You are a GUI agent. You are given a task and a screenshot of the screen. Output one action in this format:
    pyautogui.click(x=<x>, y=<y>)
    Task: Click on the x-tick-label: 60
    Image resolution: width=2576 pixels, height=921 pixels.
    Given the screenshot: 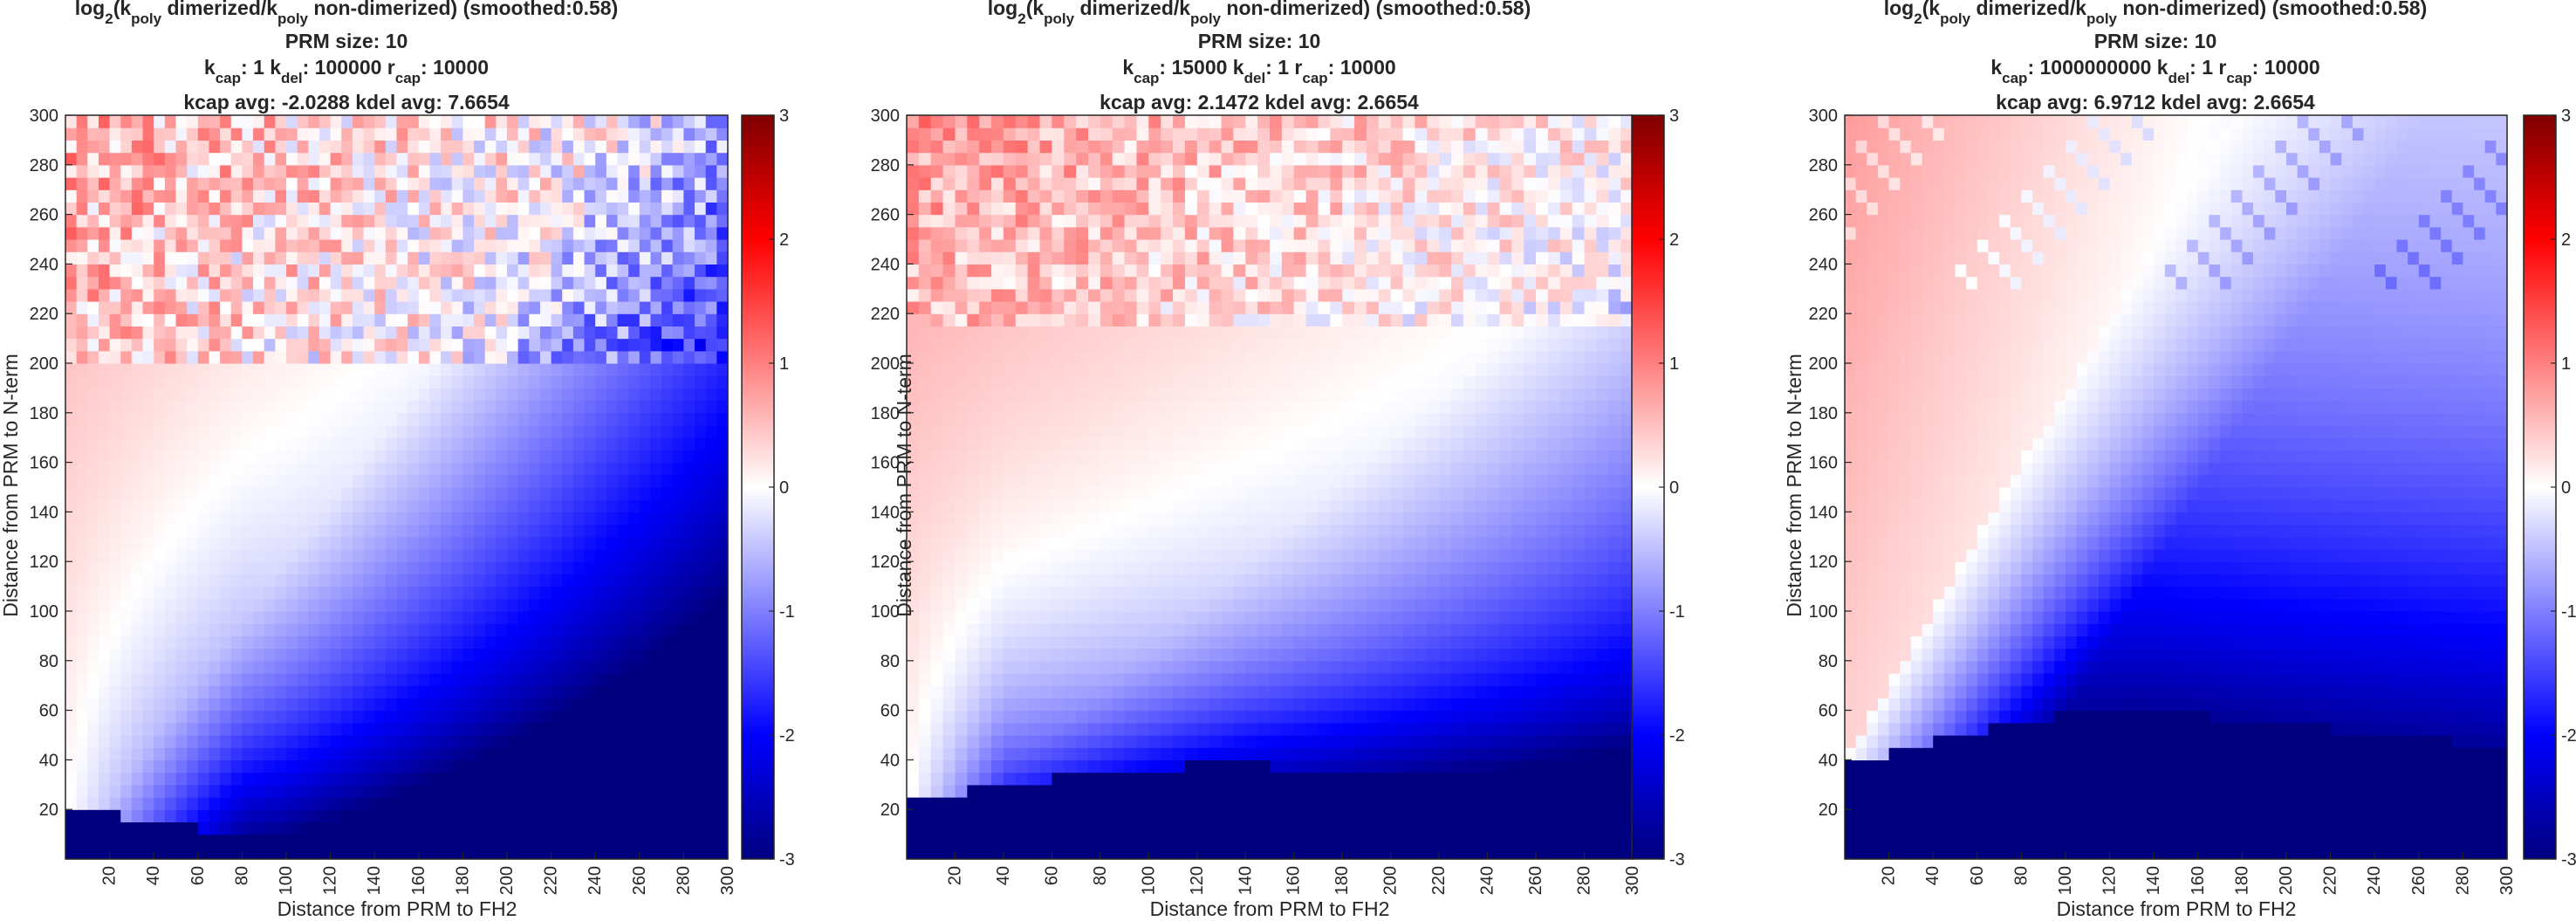 What is the action you would take?
    pyautogui.click(x=198, y=876)
    